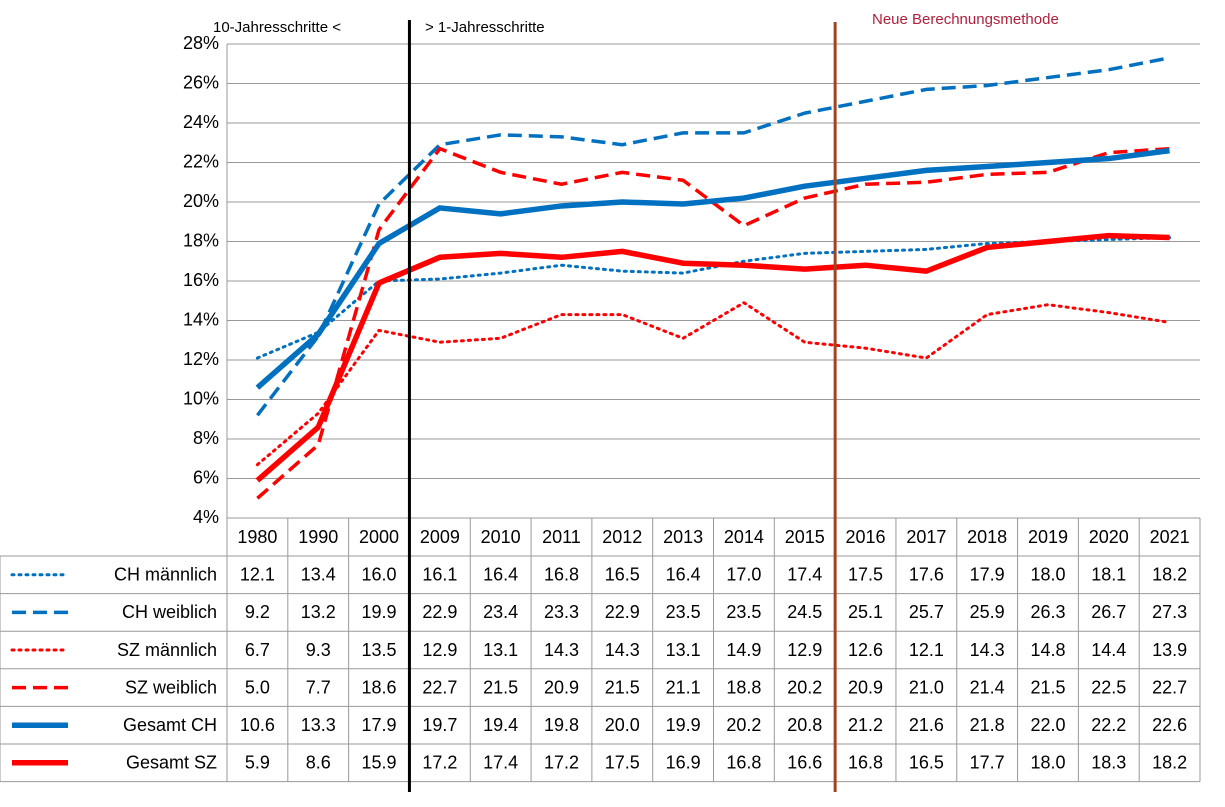  Describe the element at coordinates (987, 763) in the screenshot. I see `table-cell: 17.7` at that location.